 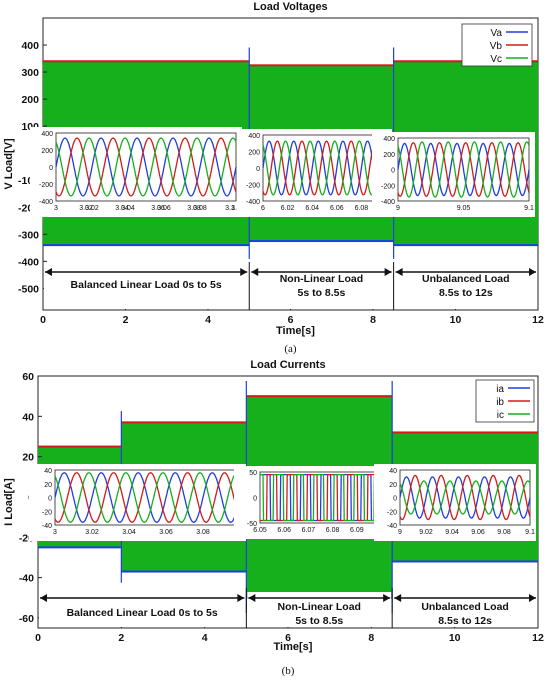 What do you see at coordinates (322, 293) in the screenshot?
I see `segment-label-1: 5s to 8.5s` at bounding box center [322, 293].